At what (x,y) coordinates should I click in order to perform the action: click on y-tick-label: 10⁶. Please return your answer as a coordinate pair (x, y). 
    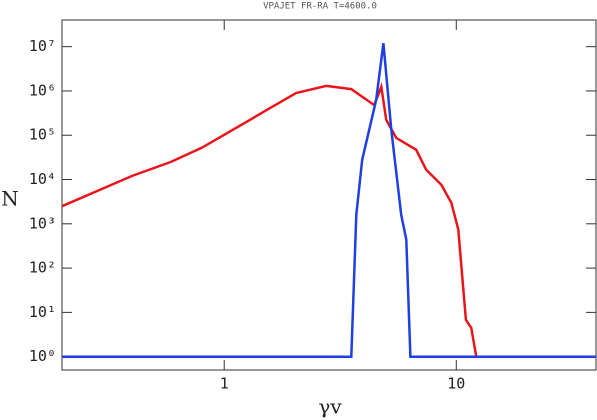
    Looking at the image, I should click on (42, 90).